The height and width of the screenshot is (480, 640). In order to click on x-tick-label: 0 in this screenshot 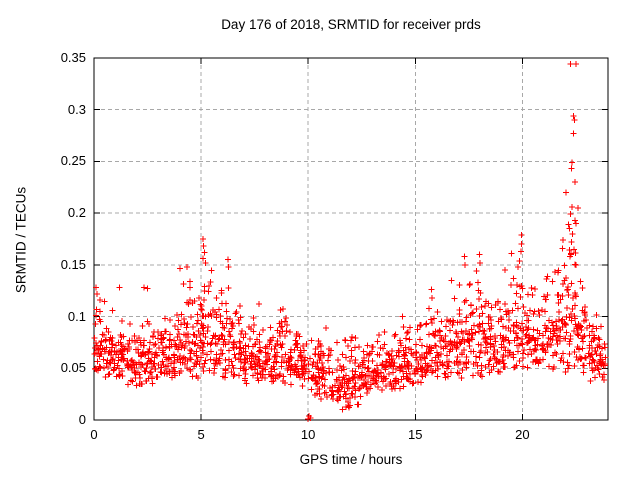, I will do `click(94, 434)`.